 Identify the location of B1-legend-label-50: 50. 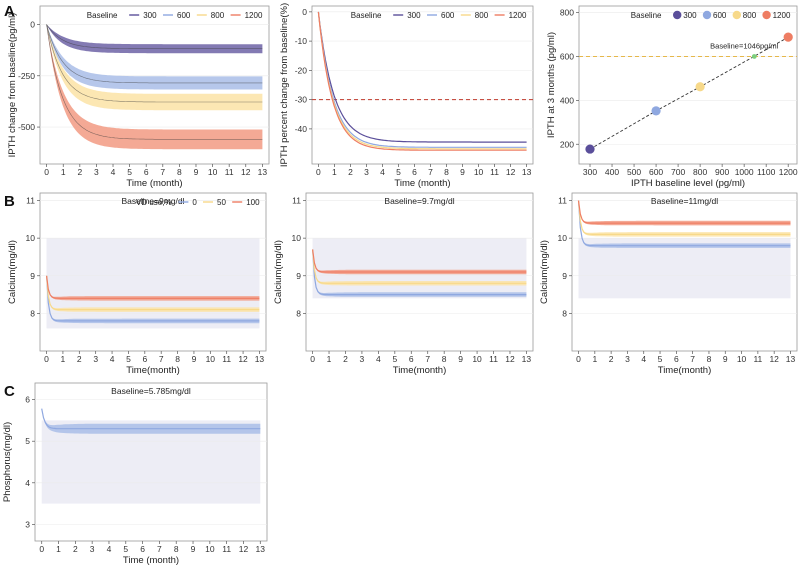
(221, 202).